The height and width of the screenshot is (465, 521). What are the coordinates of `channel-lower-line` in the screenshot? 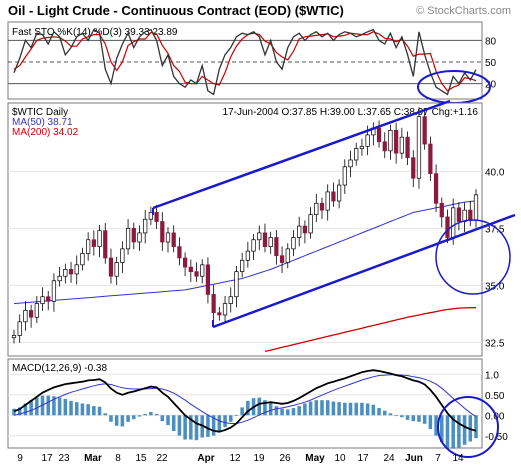 It's located at (364, 271).